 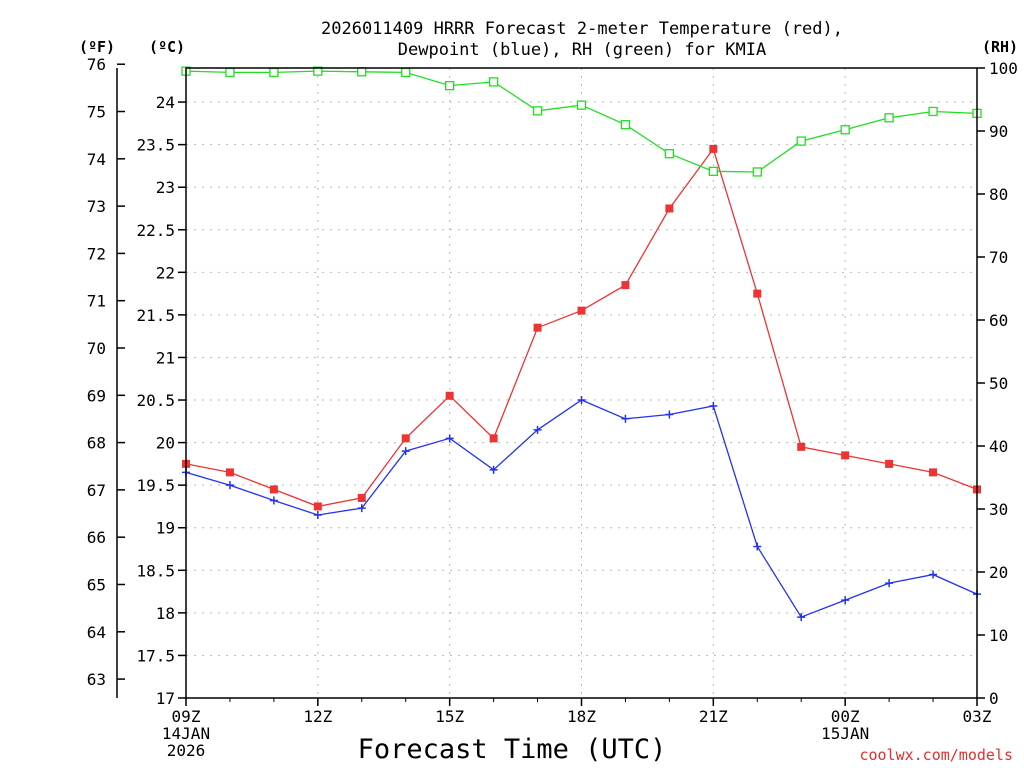 What do you see at coordinates (998, 131) in the screenshot?
I see `rh-tick-label: 90` at bounding box center [998, 131].